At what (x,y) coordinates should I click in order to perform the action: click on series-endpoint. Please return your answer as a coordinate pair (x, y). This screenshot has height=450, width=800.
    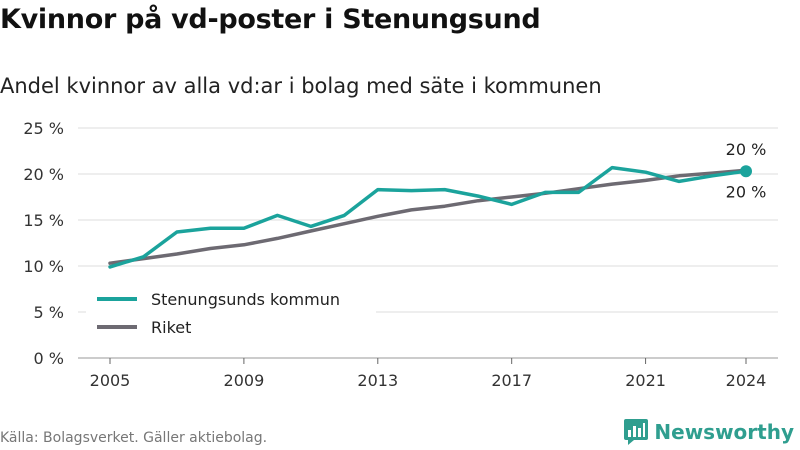
    Looking at the image, I should click on (746, 171).